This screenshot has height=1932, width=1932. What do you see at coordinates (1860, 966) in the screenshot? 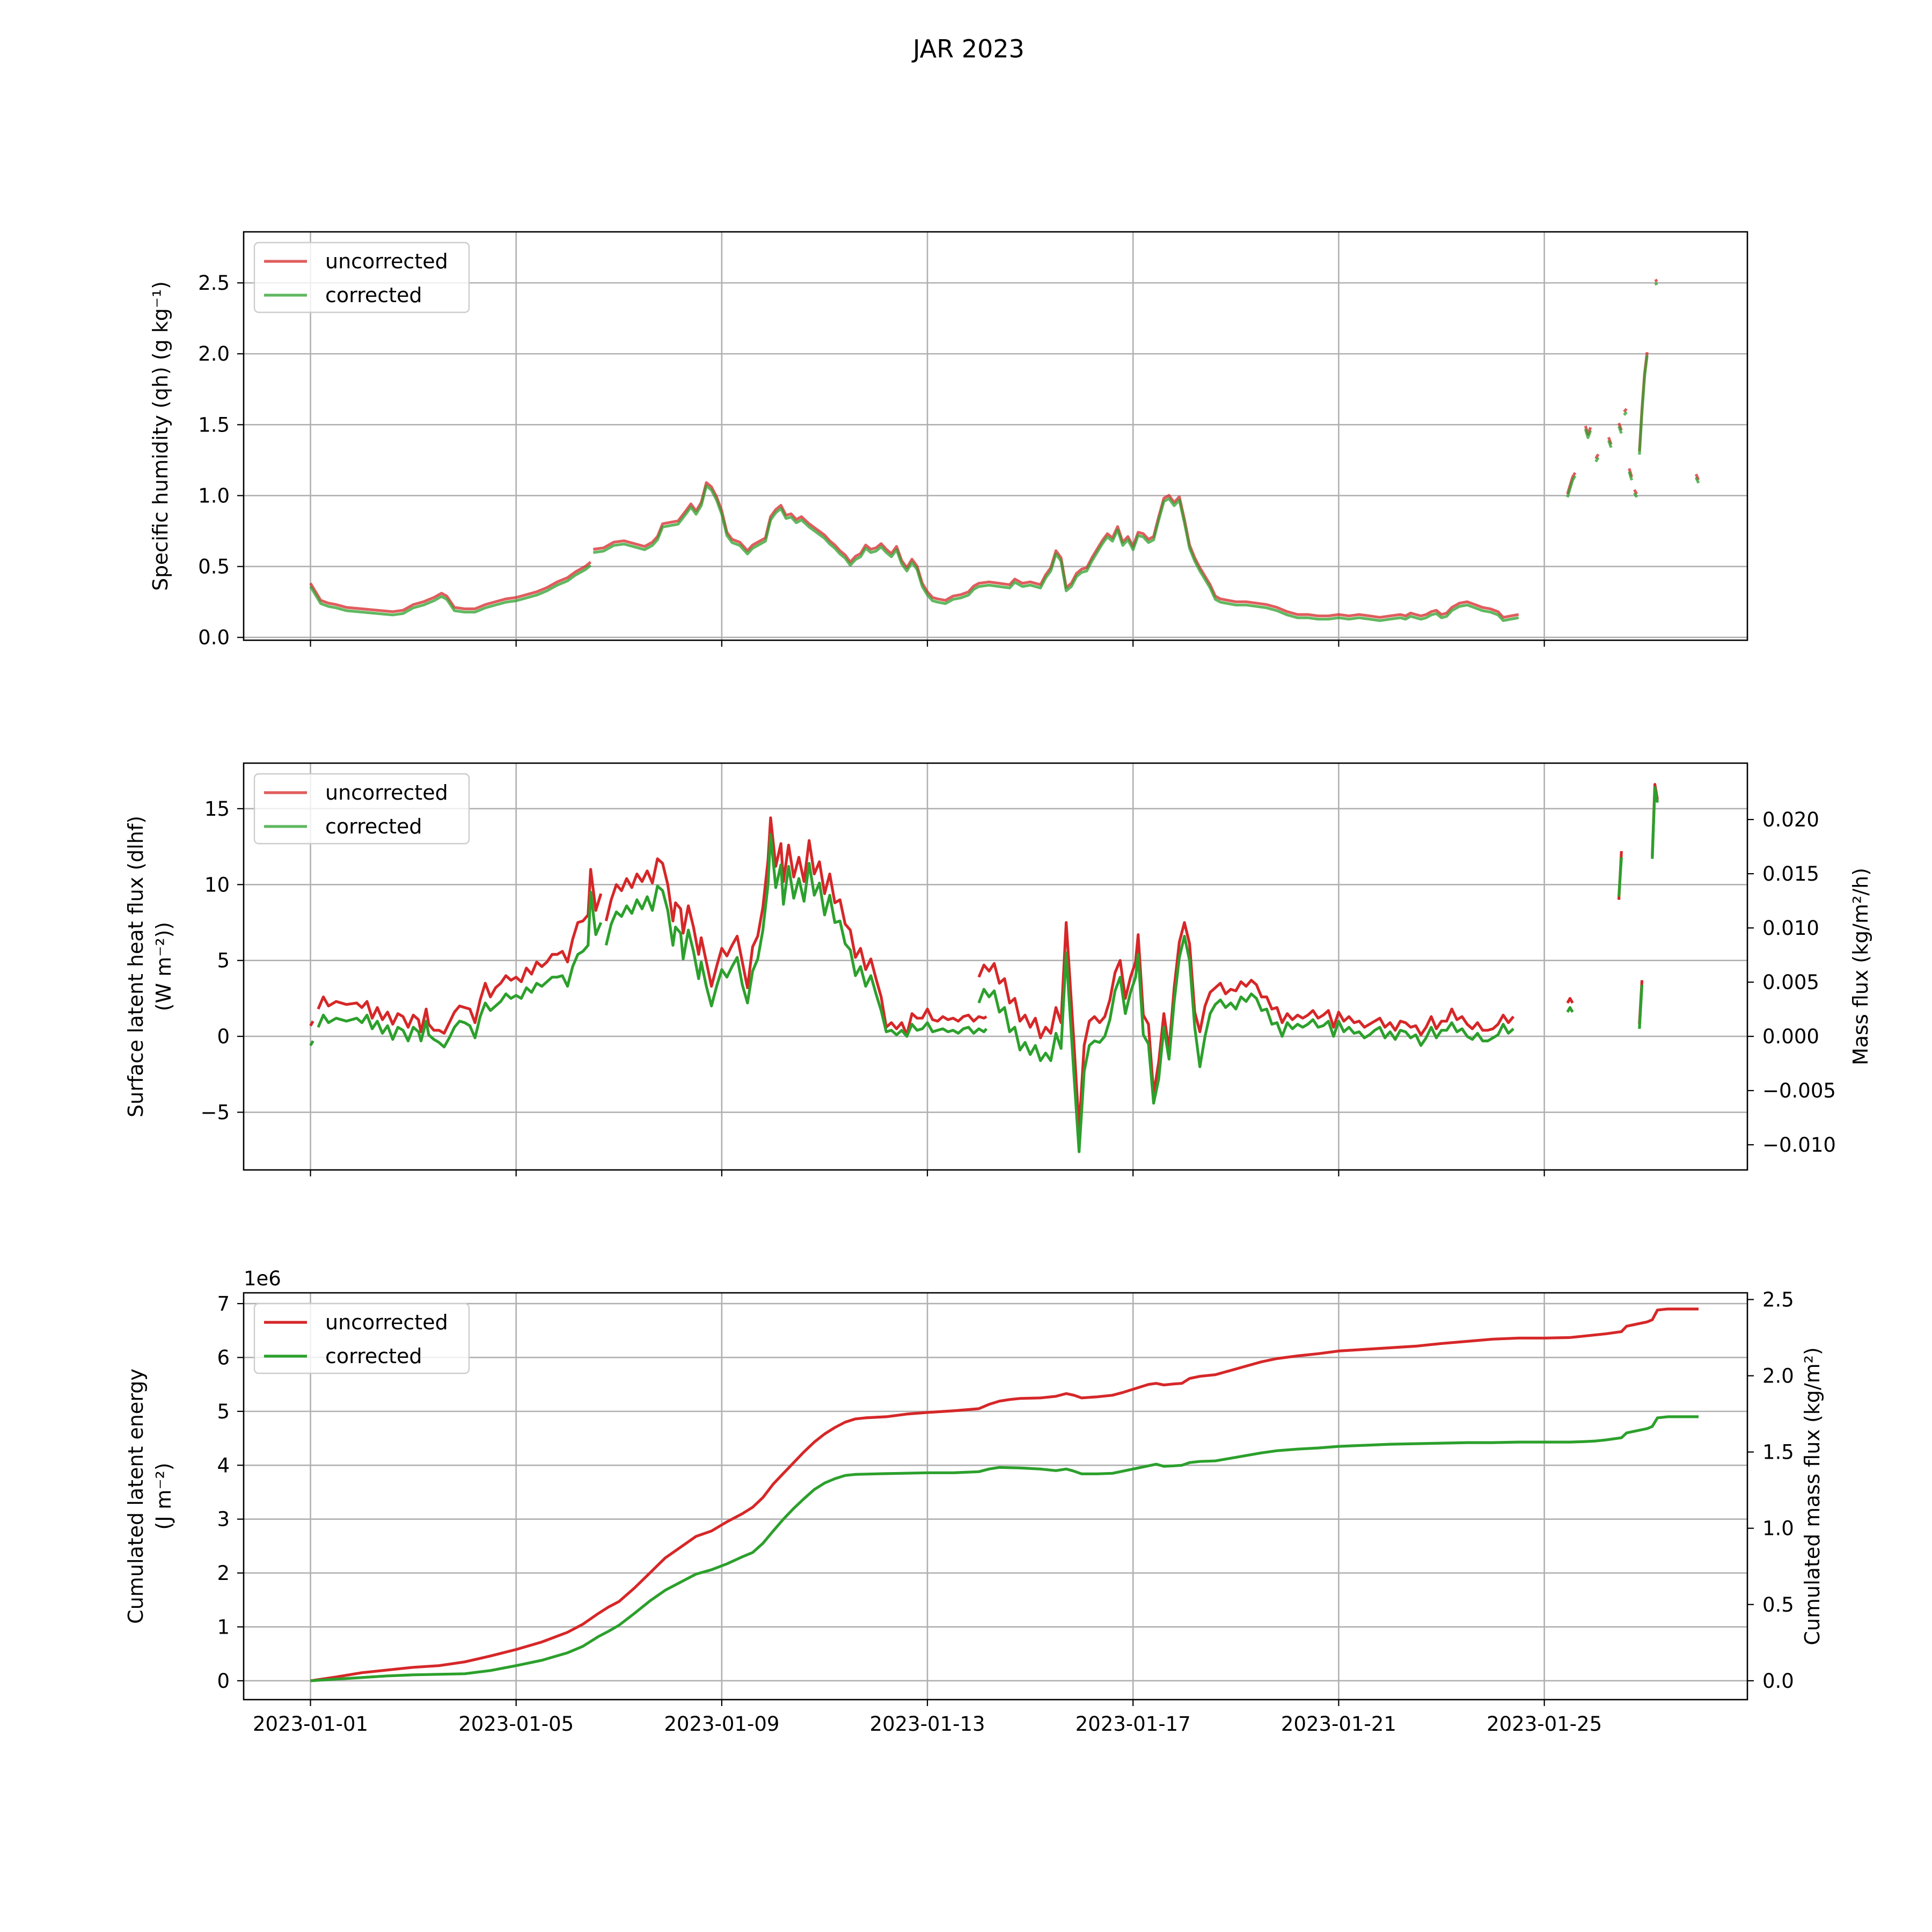
I see `y2-axis-label: Mass flux (kg/m²/h)` at bounding box center [1860, 966].